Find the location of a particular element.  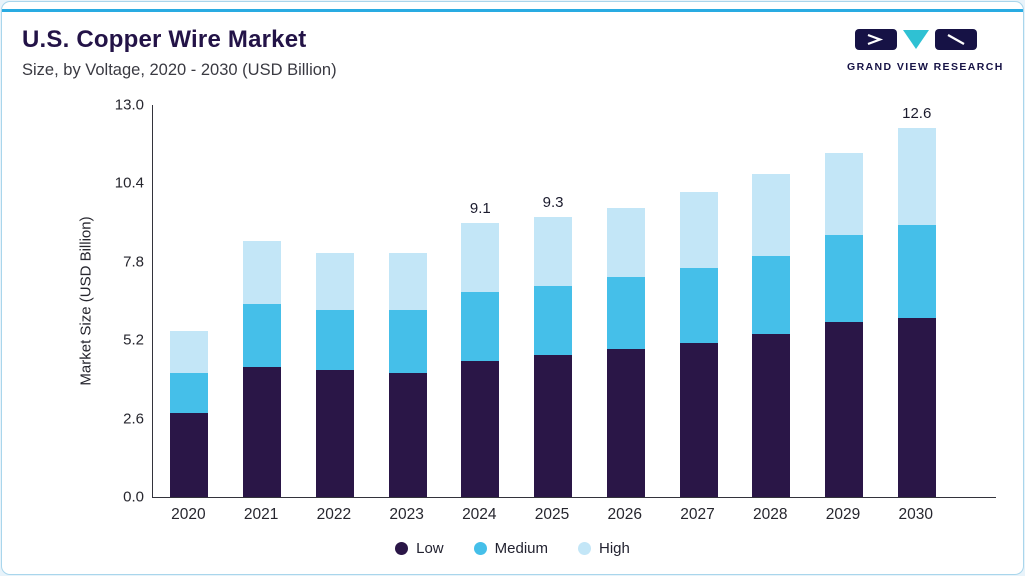

x-tick-label: 2024 is located at coordinates (479, 514).